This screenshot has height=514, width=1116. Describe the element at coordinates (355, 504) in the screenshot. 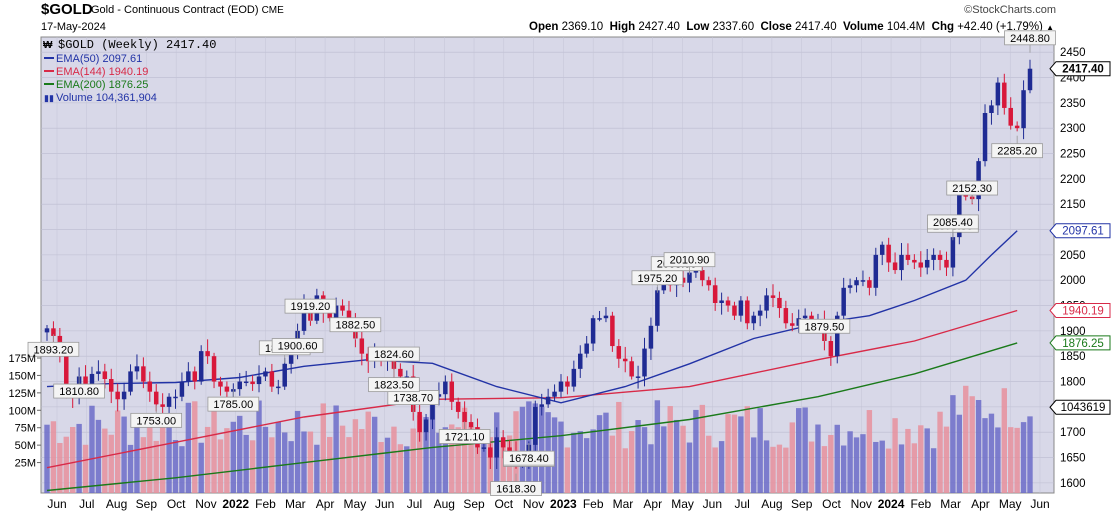

I see `x-tick-label: May` at that location.